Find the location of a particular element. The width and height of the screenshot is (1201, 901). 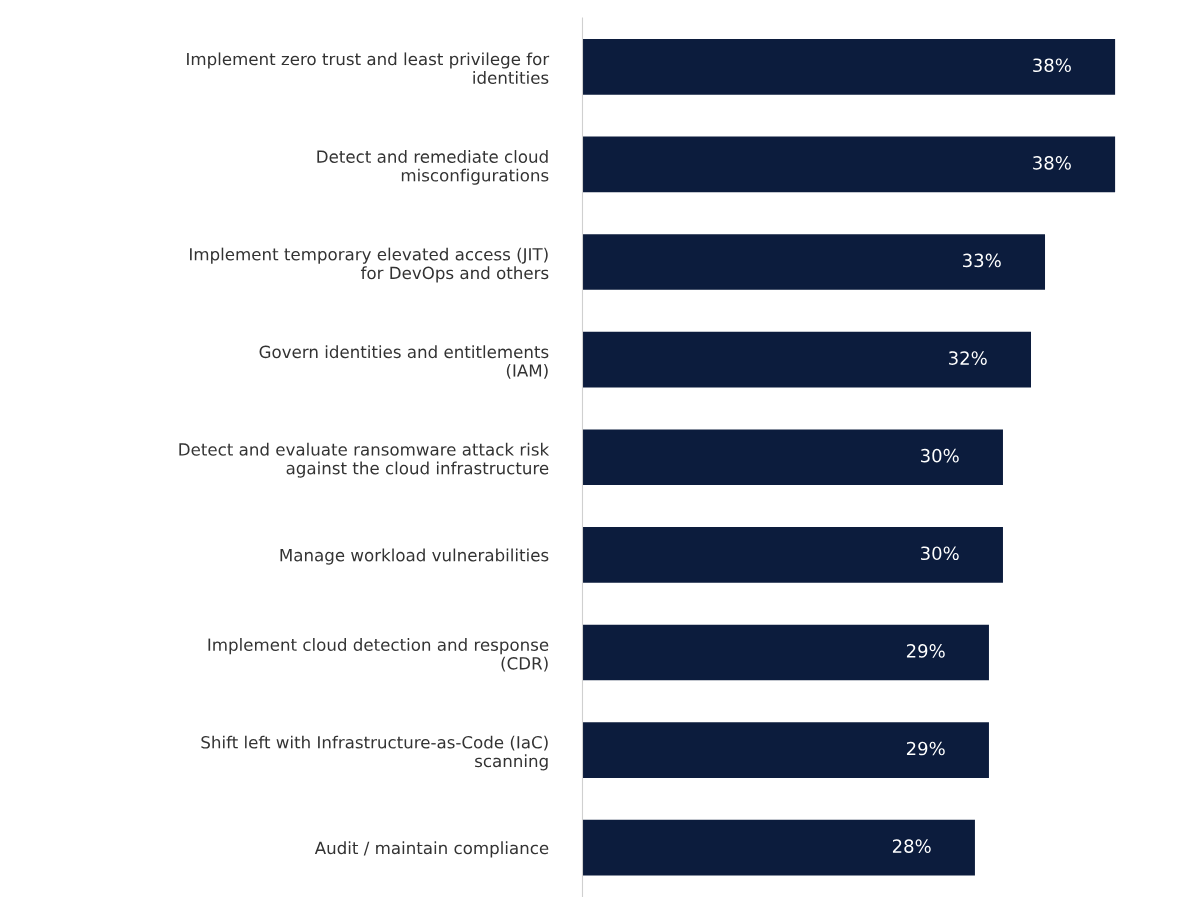

data-label: 33% is located at coordinates (982, 260).